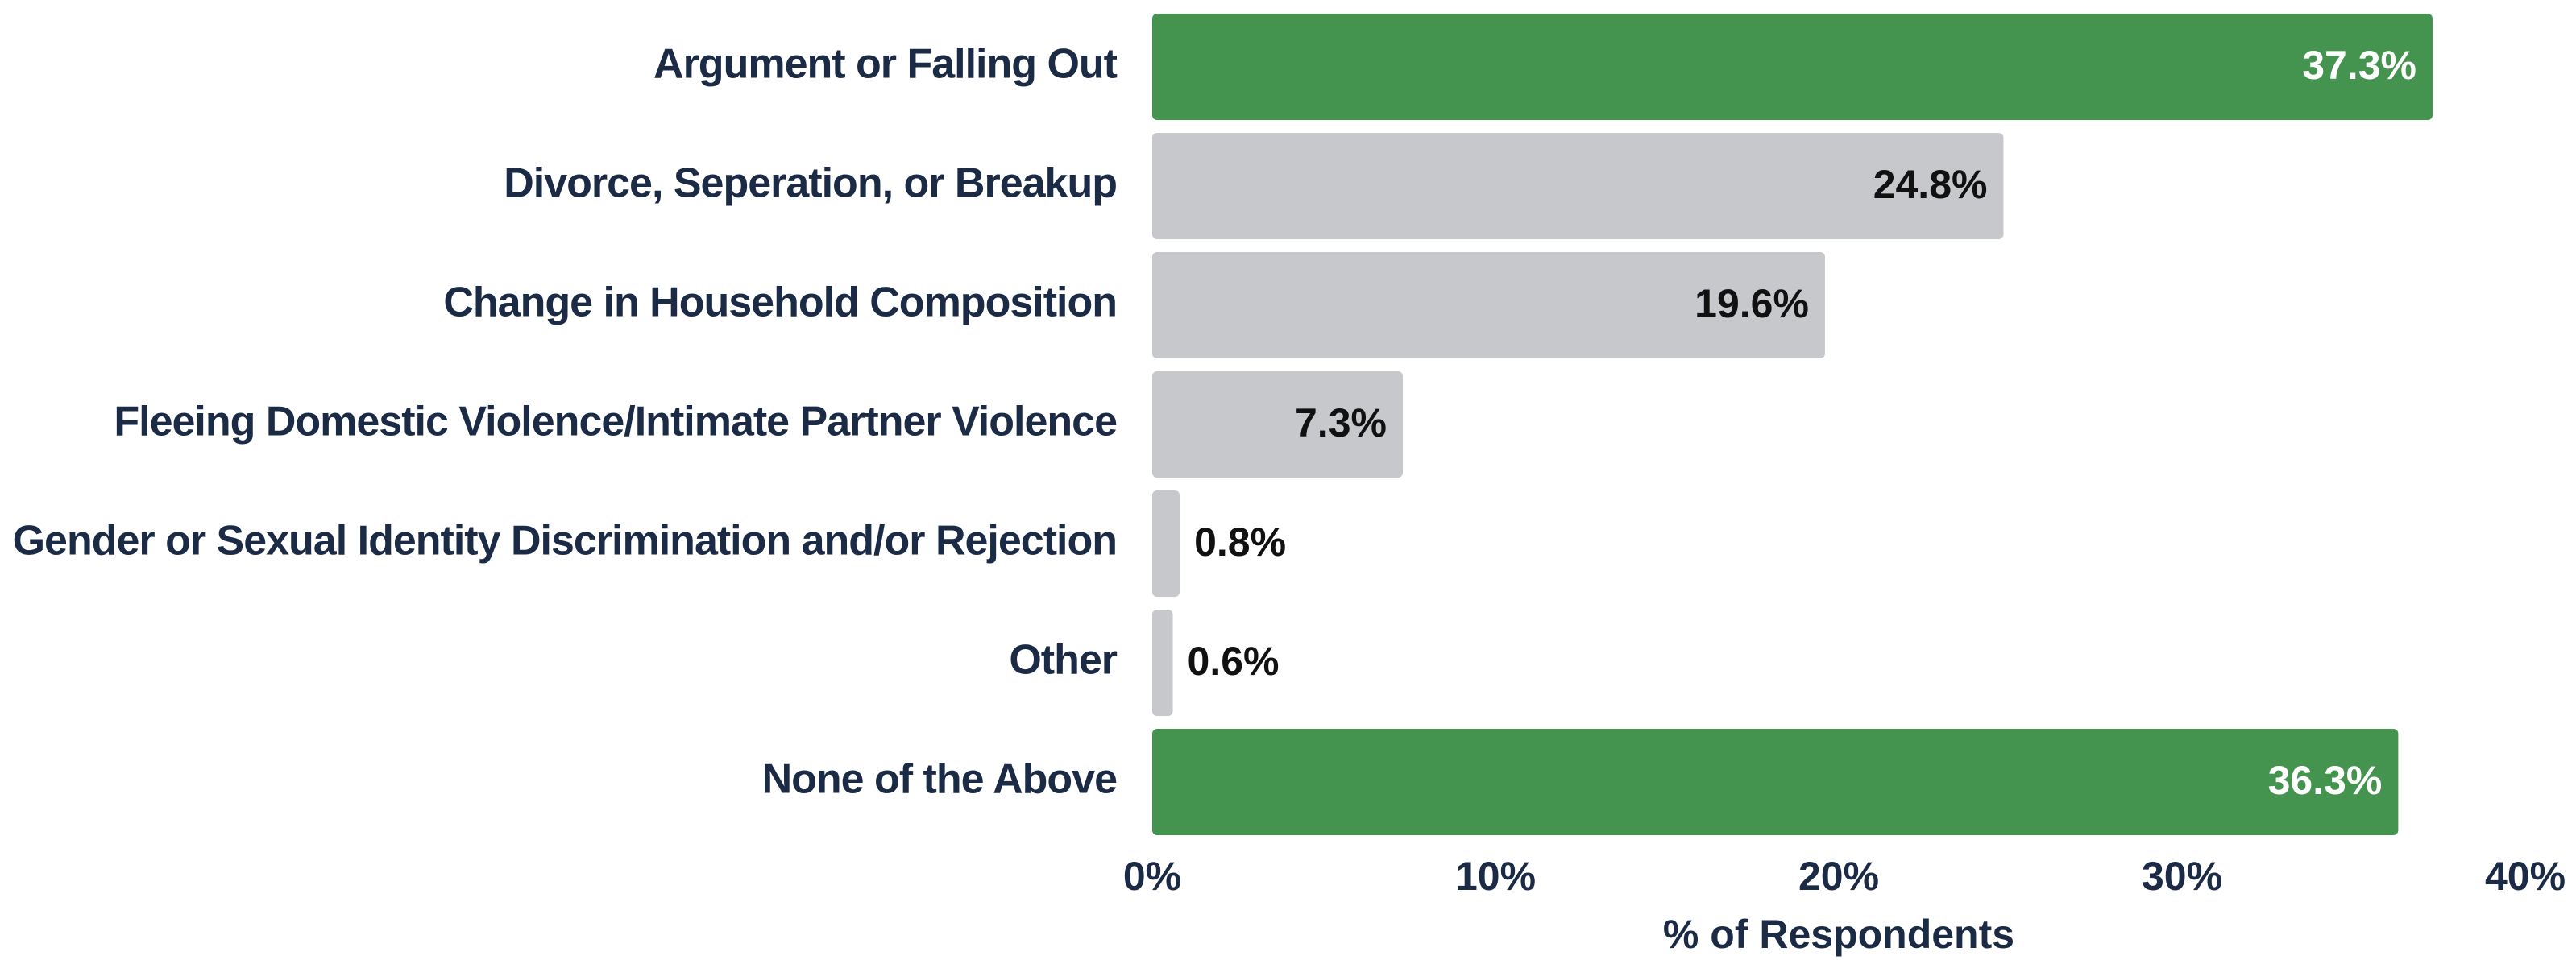 The image size is (2576, 960). What do you see at coordinates (1341, 422) in the screenshot?
I see `value-label: 7.3%` at bounding box center [1341, 422].